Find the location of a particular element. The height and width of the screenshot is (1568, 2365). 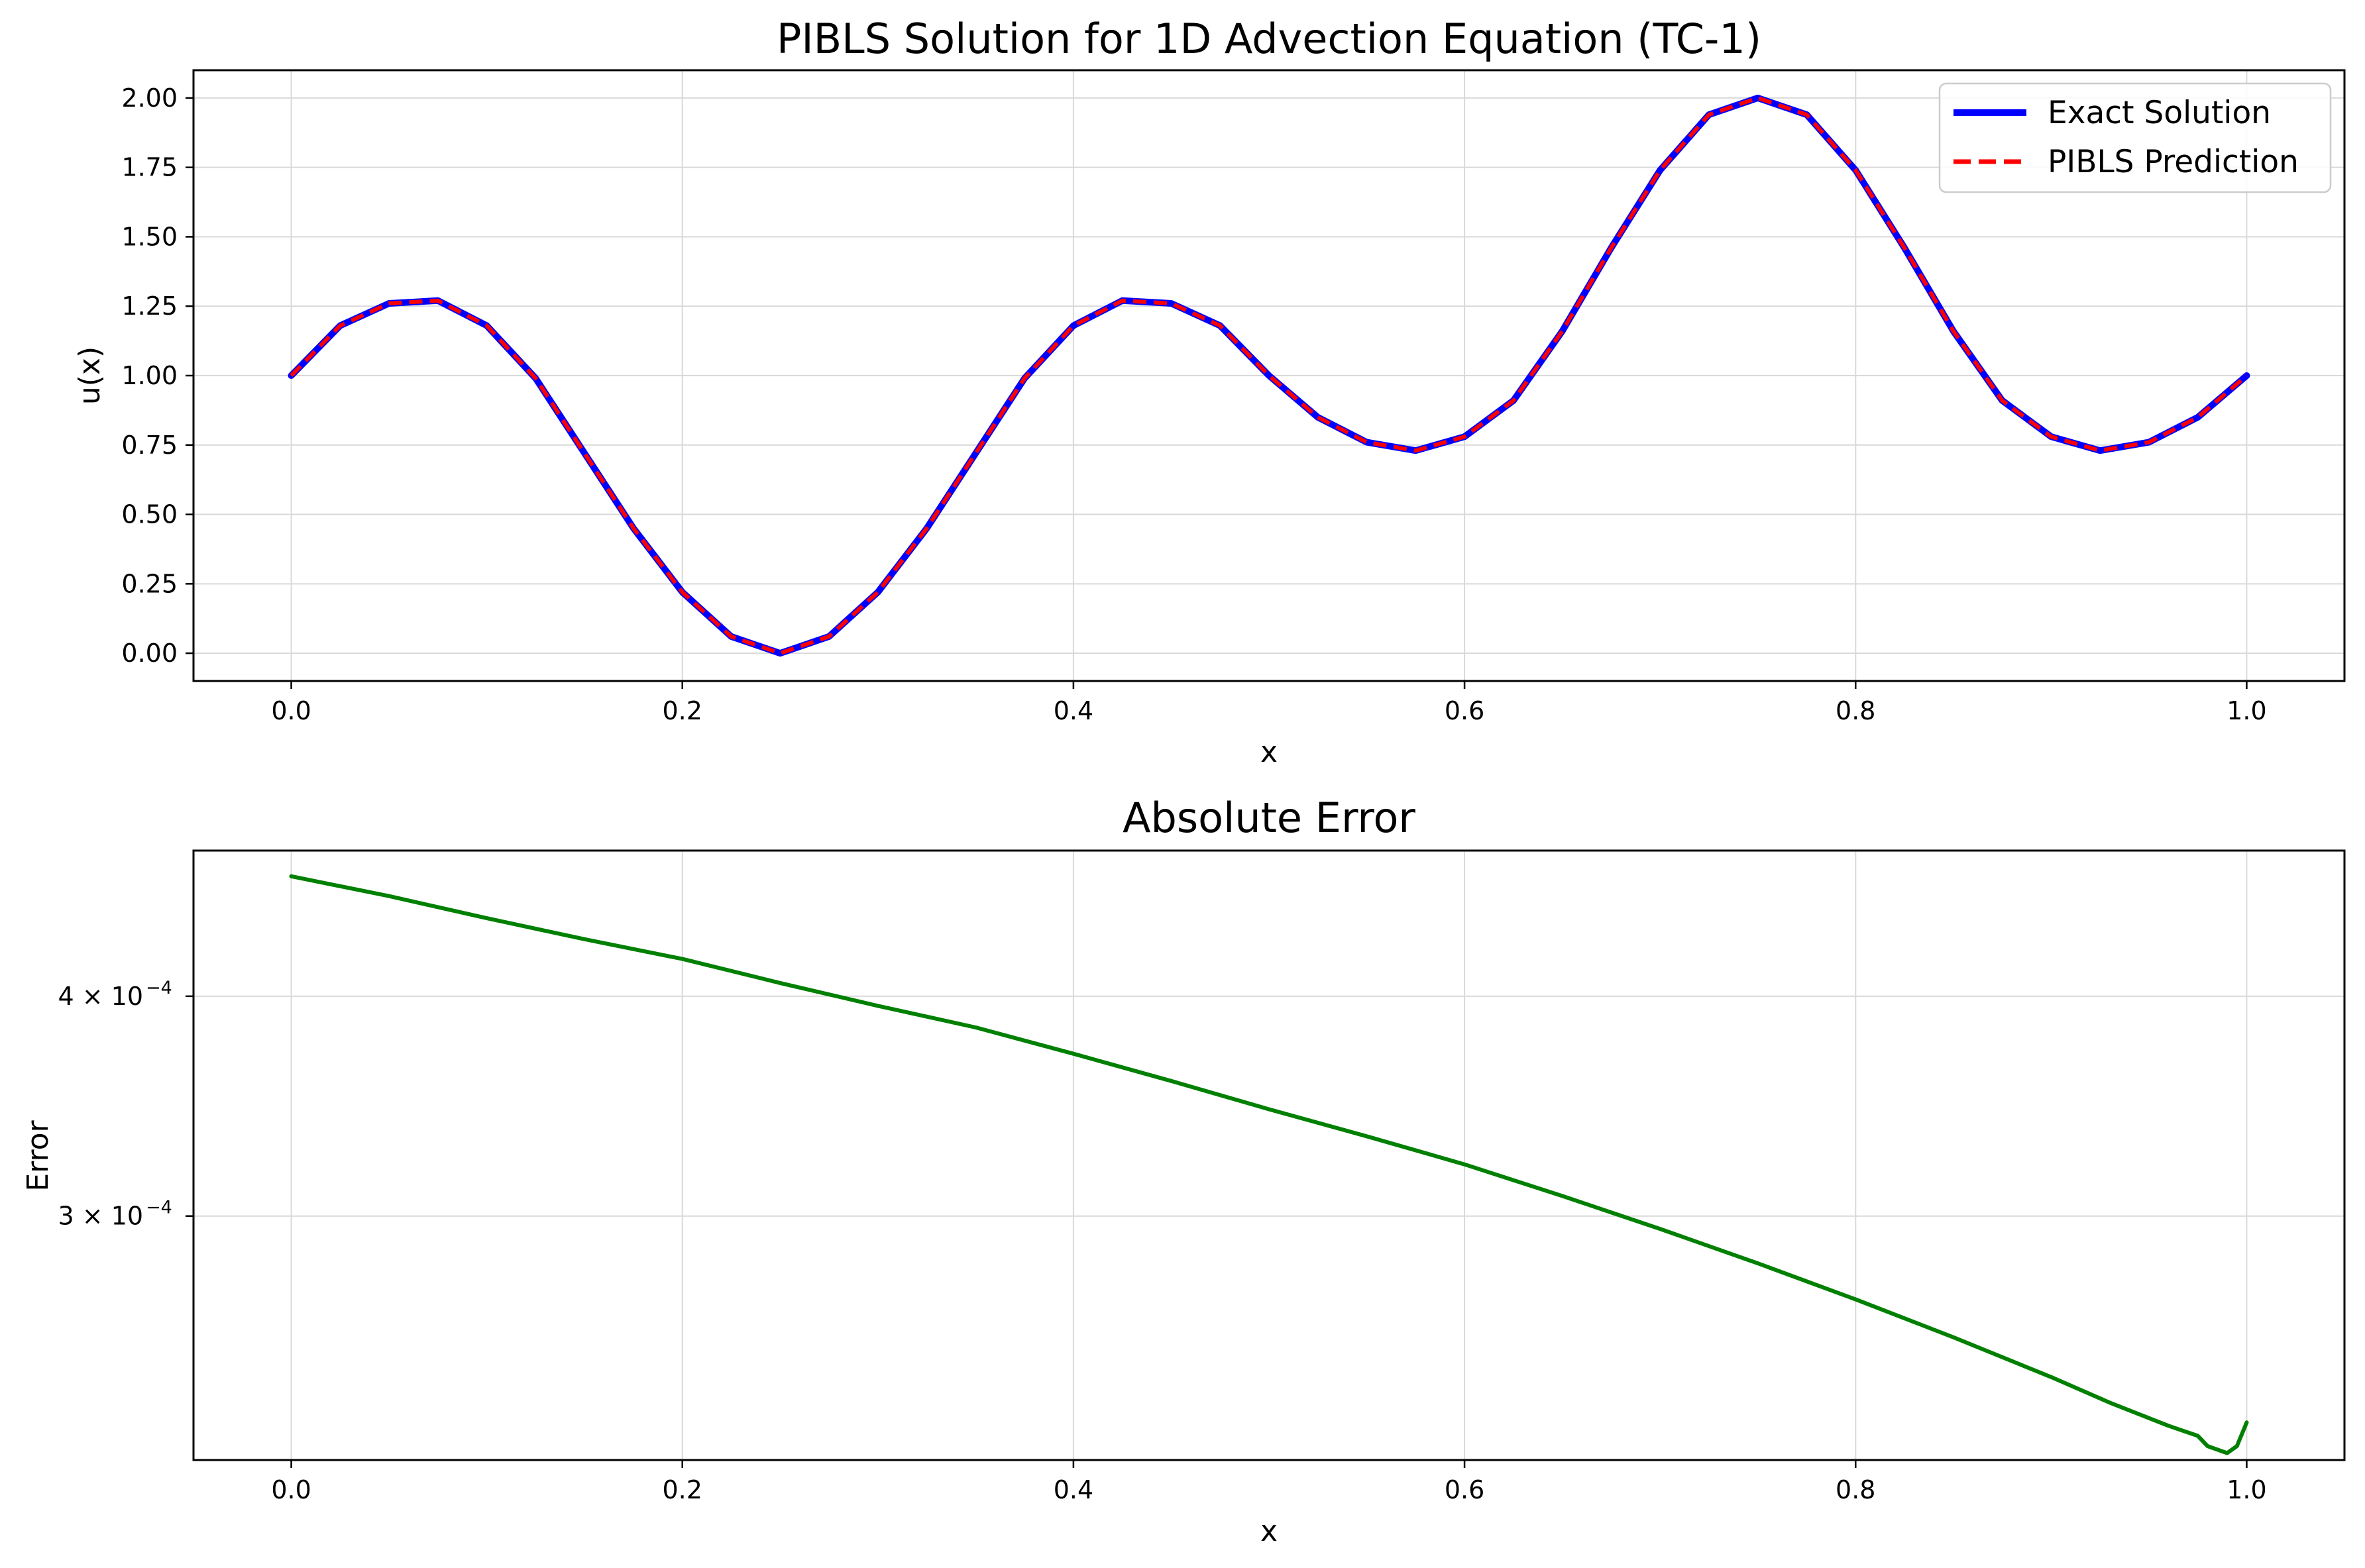

error-chart-x-tick-label: 0.6 is located at coordinates (1464, 1489).